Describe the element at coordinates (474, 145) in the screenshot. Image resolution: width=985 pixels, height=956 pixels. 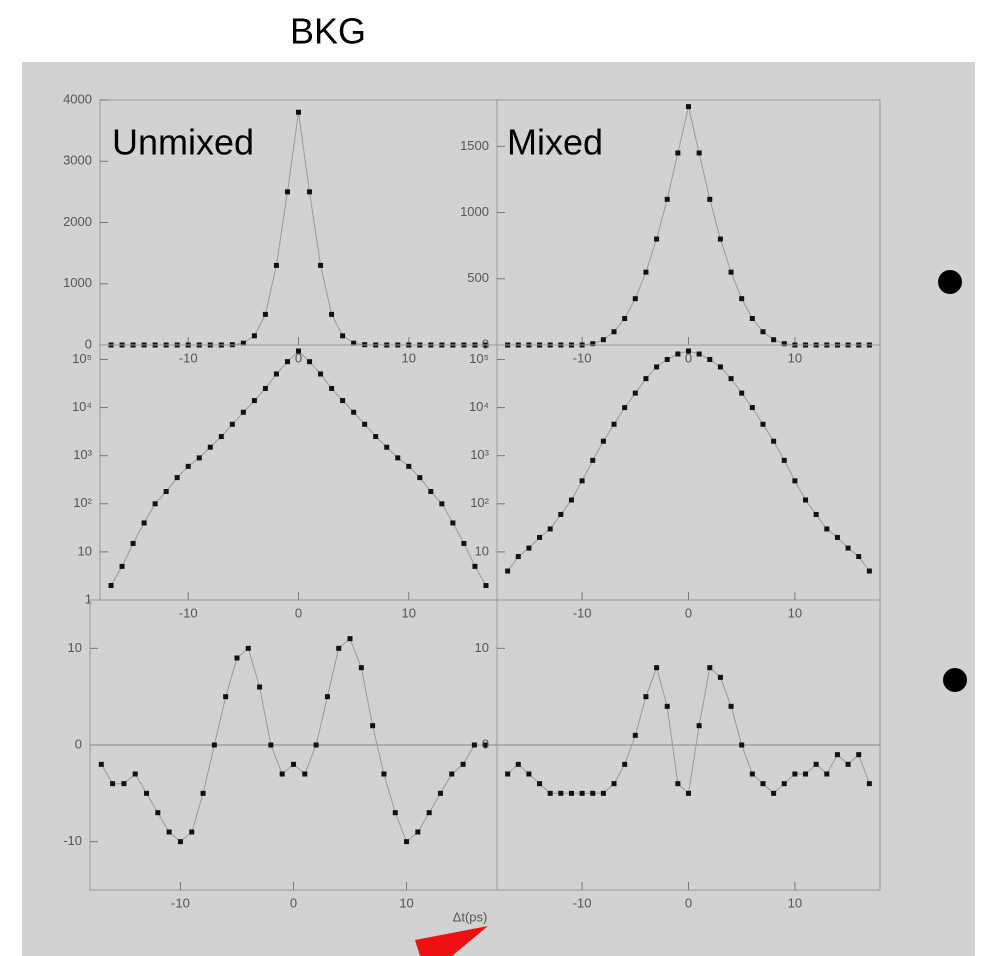
I see `y-tick-label: 1500` at that location.